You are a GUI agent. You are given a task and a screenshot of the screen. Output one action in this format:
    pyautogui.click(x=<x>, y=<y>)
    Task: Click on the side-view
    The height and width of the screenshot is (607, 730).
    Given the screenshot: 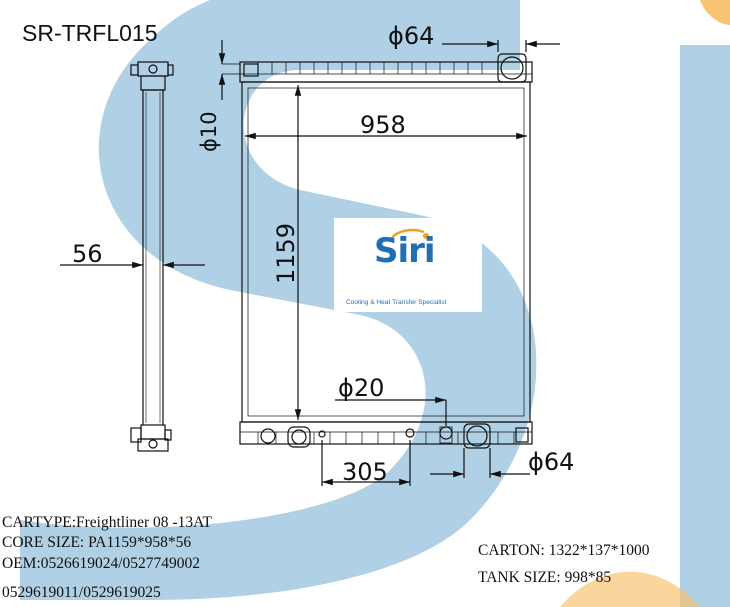 What is the action you would take?
    pyautogui.click(x=152, y=256)
    